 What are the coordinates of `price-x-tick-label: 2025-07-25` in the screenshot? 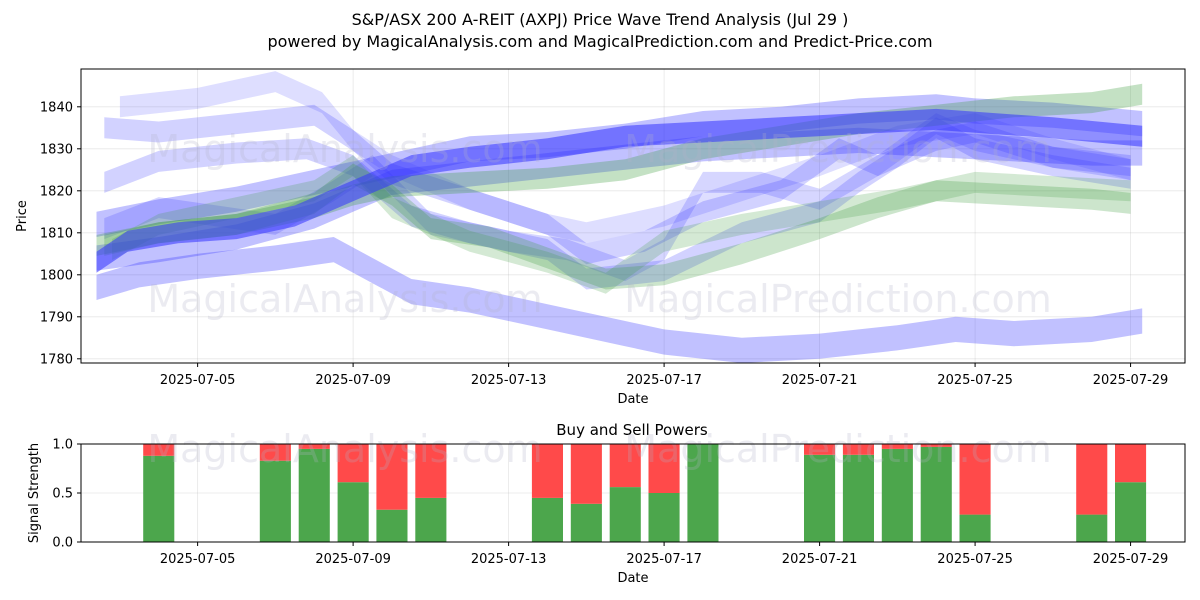 It's located at (975, 380).